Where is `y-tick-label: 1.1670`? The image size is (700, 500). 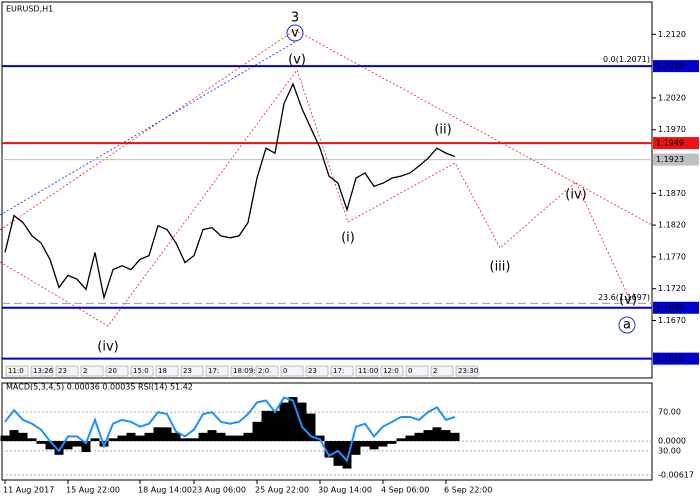 y-tick-label: 1.1670 is located at coordinates (672, 320).